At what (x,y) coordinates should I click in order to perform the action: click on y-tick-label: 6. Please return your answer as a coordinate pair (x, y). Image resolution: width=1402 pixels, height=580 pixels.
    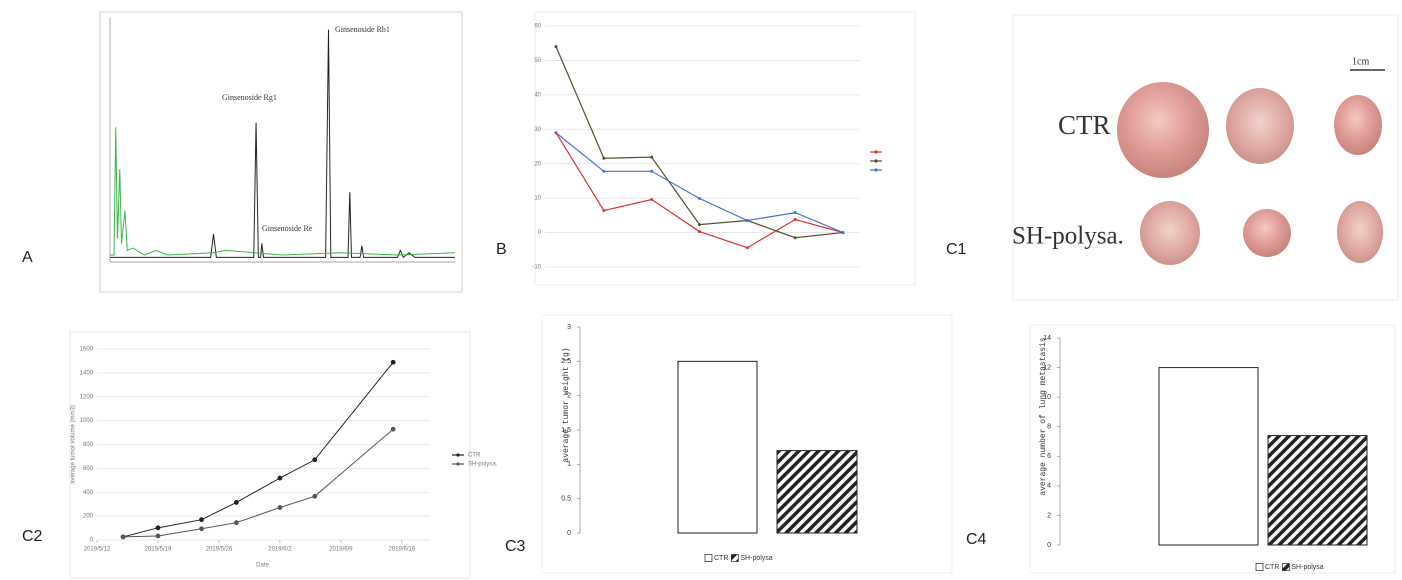
    Looking at the image, I should click on (1049, 456).